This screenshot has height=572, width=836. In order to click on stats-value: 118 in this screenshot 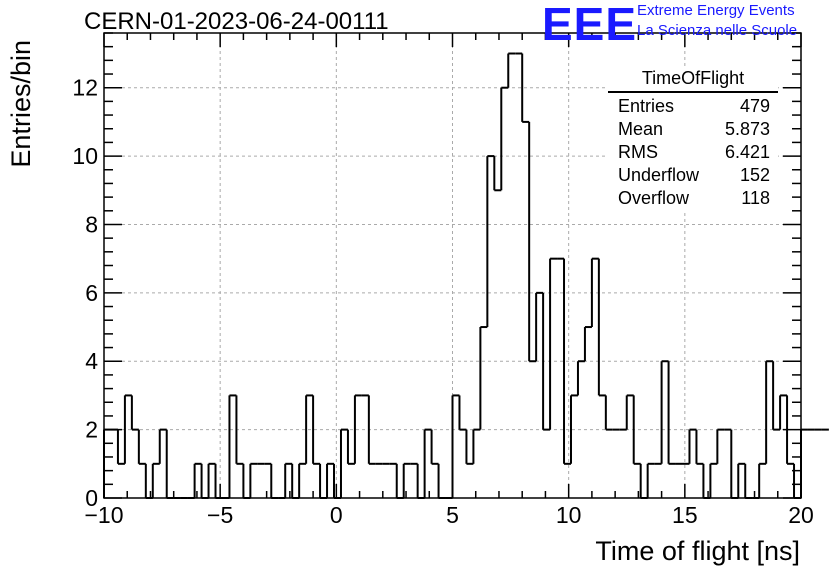, I will do `click(755, 198)`.